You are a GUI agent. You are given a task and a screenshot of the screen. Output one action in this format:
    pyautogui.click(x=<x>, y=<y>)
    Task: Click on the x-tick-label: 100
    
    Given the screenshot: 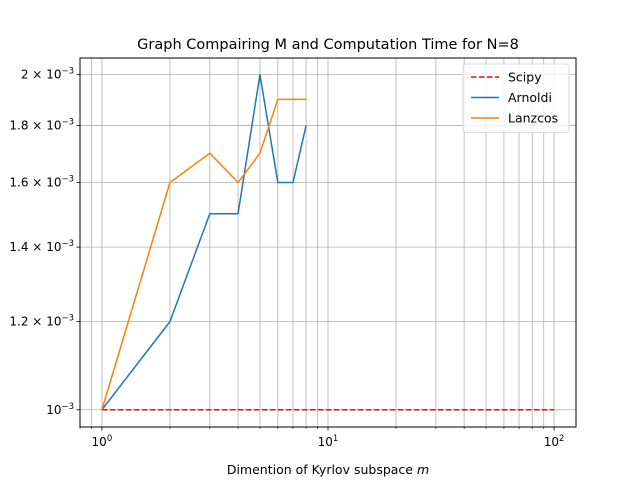 What is the action you would take?
    pyautogui.click(x=102, y=441)
    